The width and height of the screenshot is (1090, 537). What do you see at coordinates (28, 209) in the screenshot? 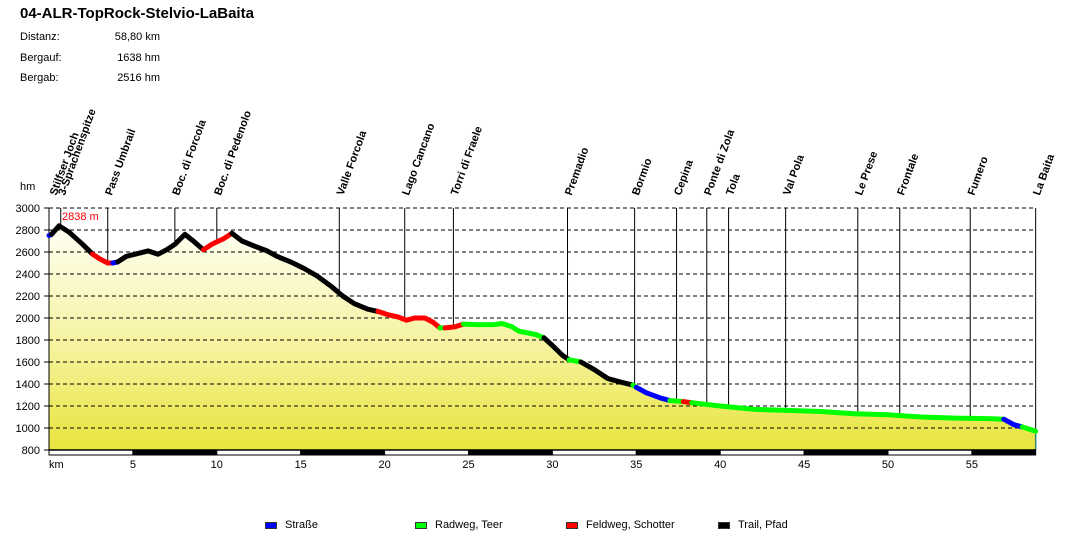
I see `y-tick-label: 3000` at bounding box center [28, 209].